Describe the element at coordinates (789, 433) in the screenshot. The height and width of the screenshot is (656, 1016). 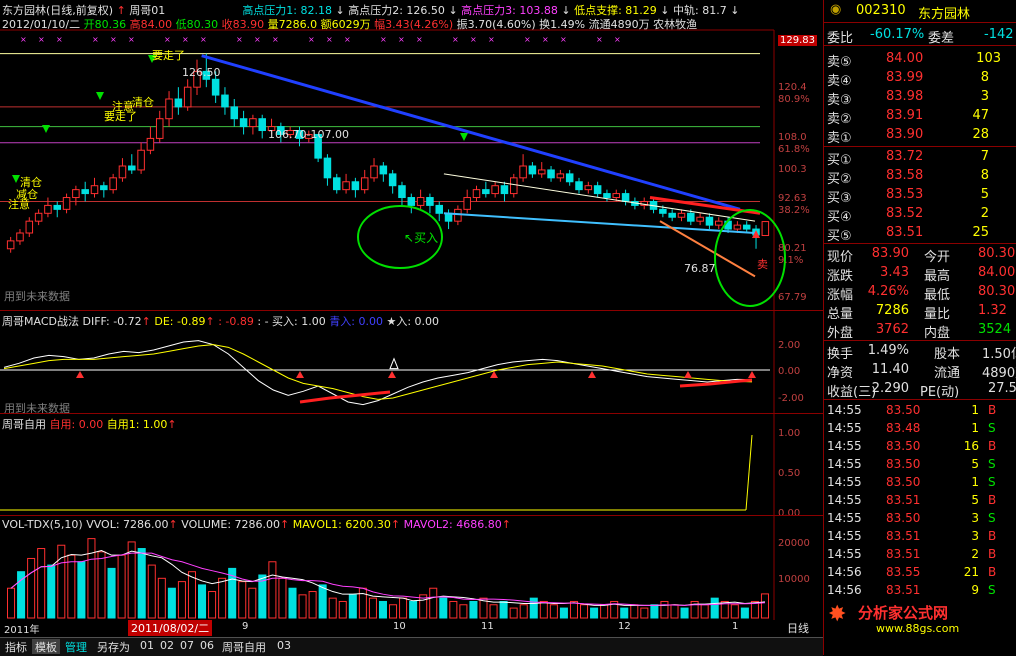
I see `zhouge-axis-label: 1.00` at that location.